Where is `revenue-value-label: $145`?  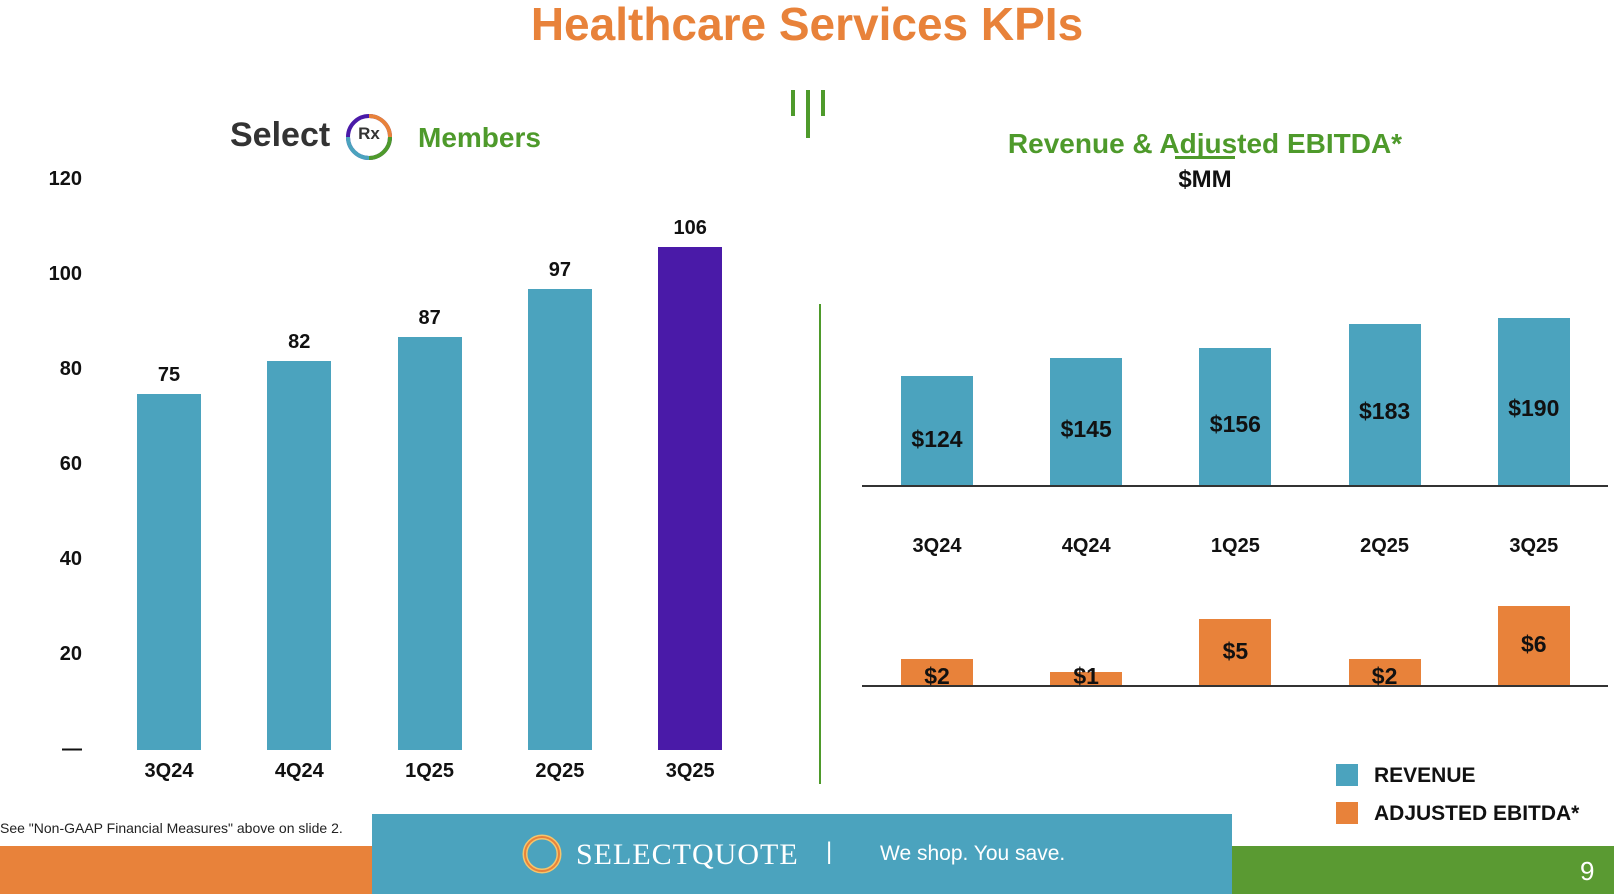
revenue-value-label: $145 is located at coordinates (1086, 429).